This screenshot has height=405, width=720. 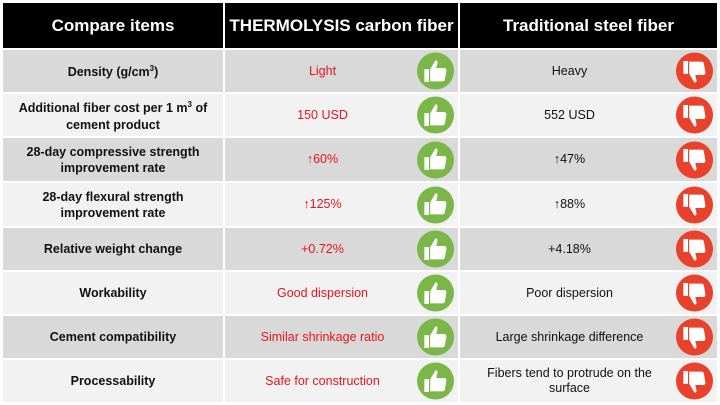 I want to click on compare-item-label: Relative weight change, so click(x=114, y=248).